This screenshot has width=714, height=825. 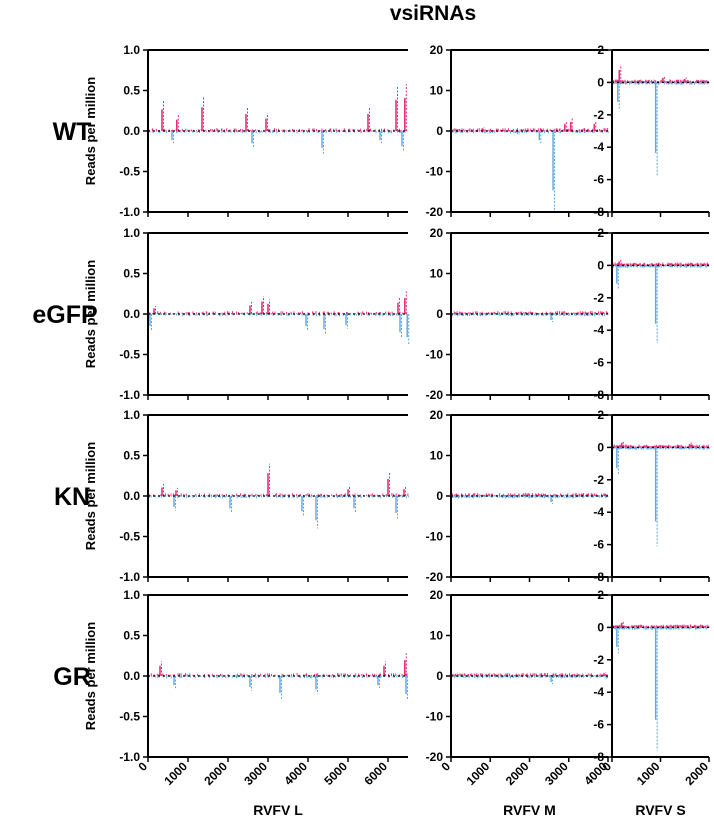 What do you see at coordinates (335, 773) in the screenshot?
I see `x-tick-label: 5000` at bounding box center [335, 773].